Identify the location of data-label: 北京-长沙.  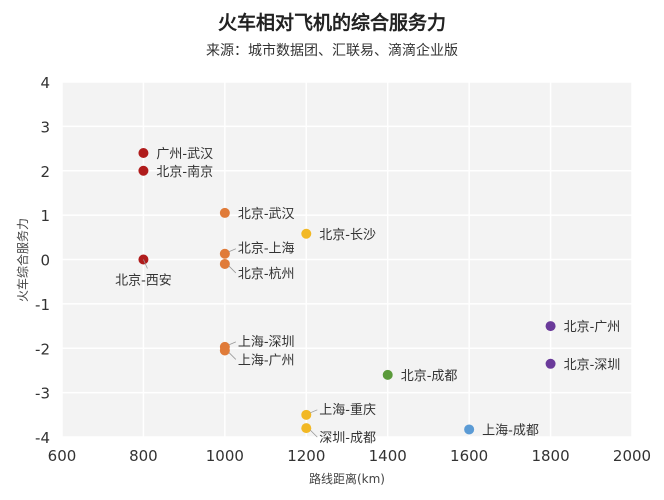
(347, 235).